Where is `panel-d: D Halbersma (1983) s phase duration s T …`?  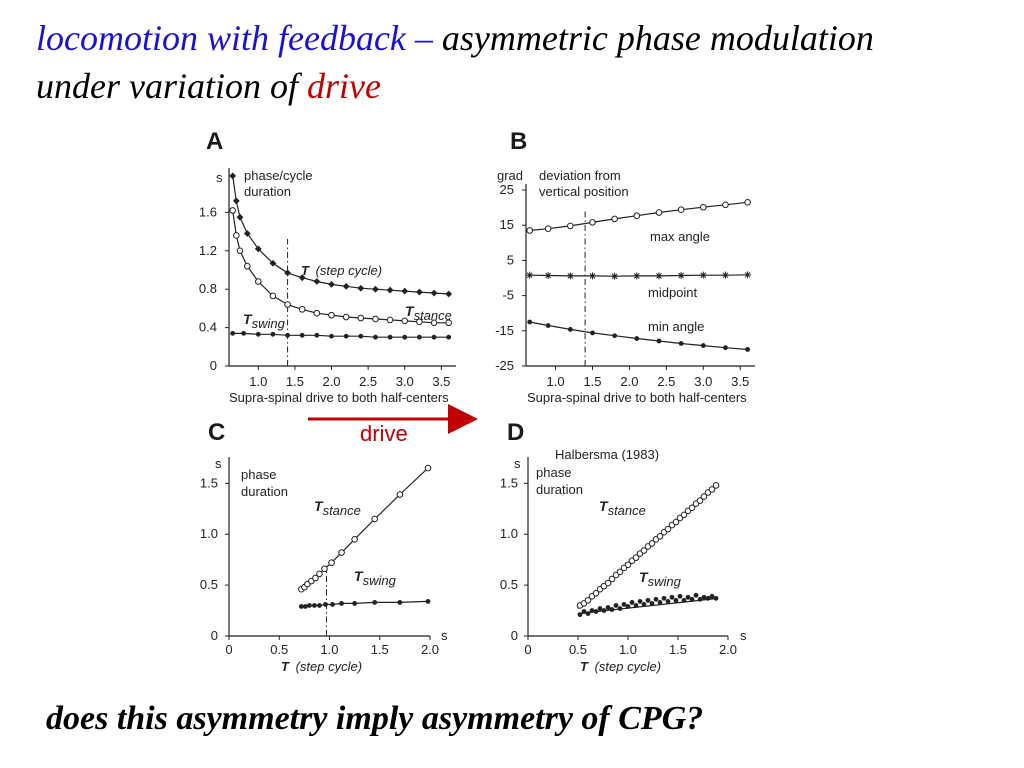 panel-d: D Halbersma (1983) s phase duration s T … is located at coordinates (627, 546).